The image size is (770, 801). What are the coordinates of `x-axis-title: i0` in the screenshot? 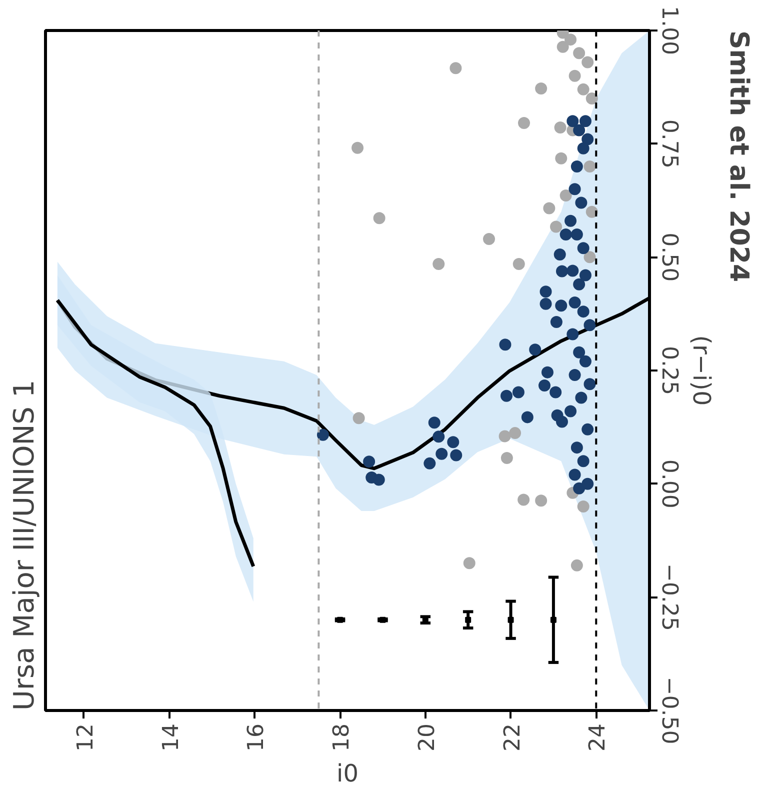 It's located at (347, 773).